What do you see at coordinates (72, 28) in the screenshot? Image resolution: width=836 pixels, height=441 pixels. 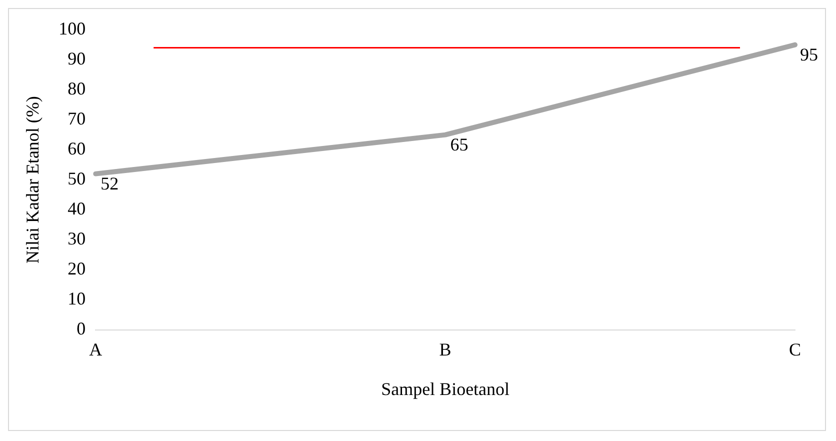 I see `y-tick-label: 100` at bounding box center [72, 28].